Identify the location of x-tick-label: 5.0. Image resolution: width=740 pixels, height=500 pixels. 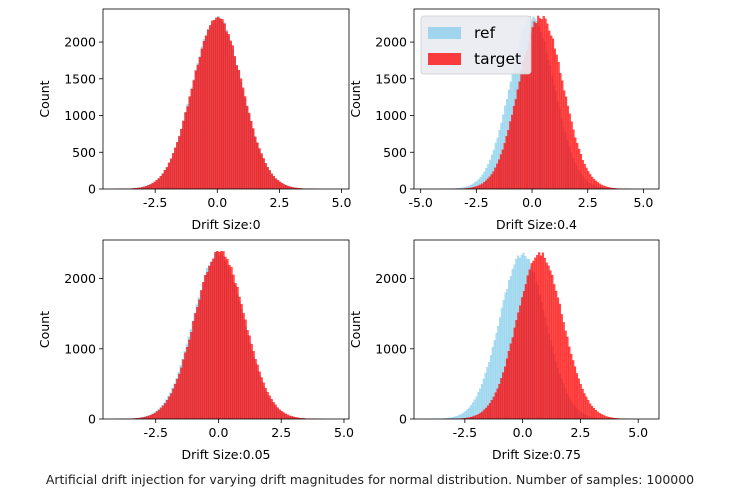
(638, 432).